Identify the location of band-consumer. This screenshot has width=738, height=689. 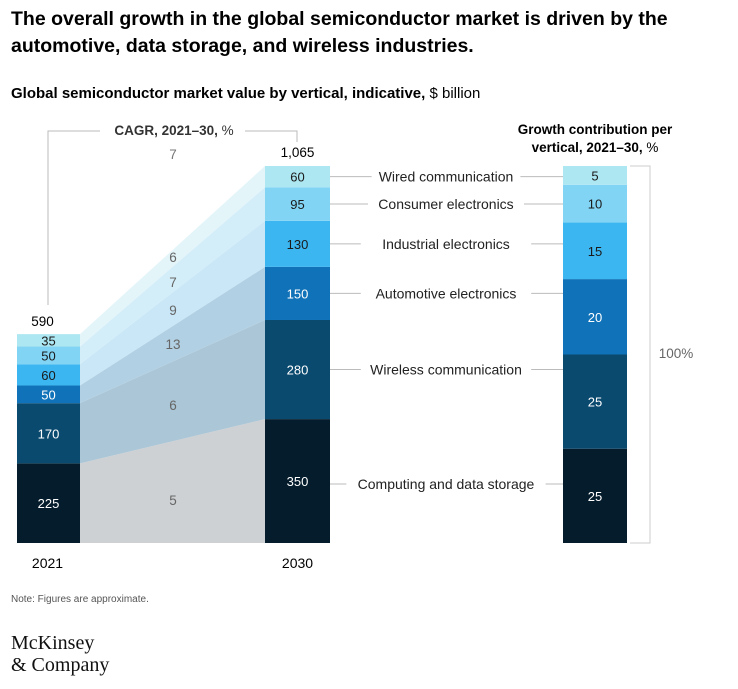
(172, 276).